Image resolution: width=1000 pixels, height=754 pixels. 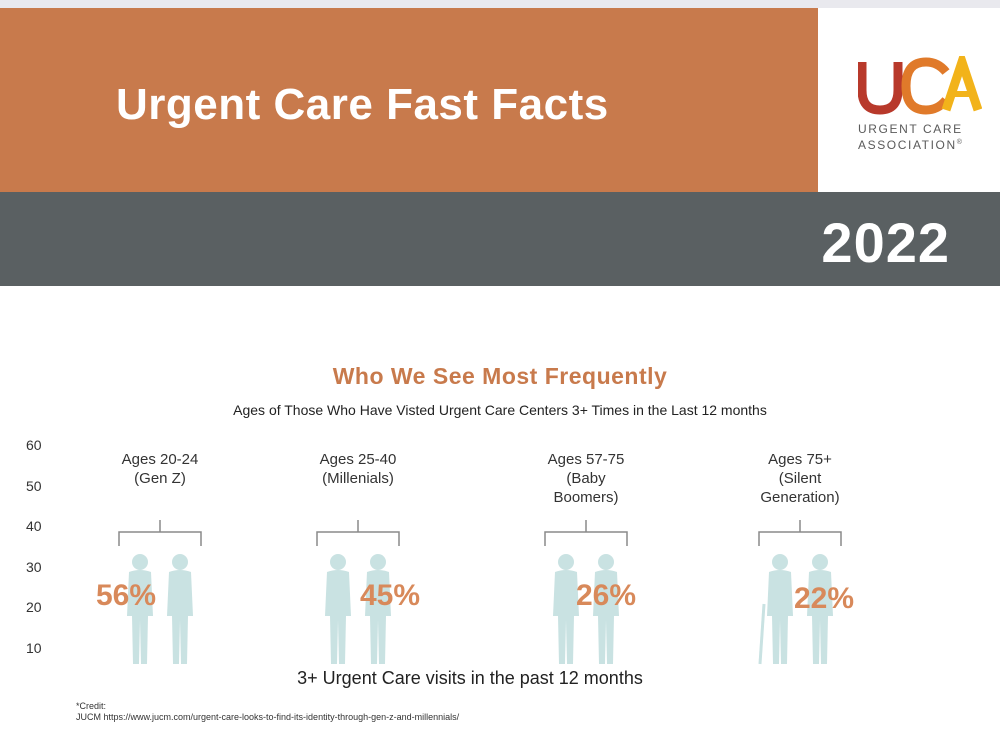 I want to click on uca-logo-icon, so click(x=920, y=85).